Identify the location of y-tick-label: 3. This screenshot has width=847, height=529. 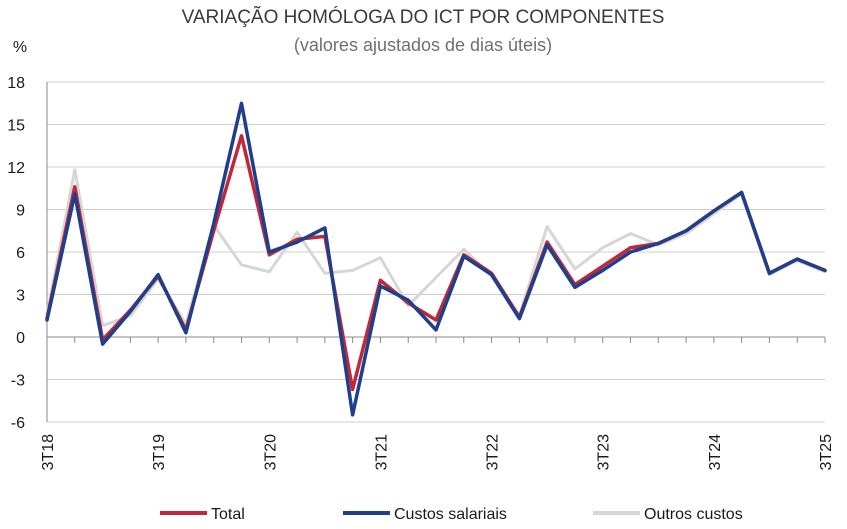
(20, 296).